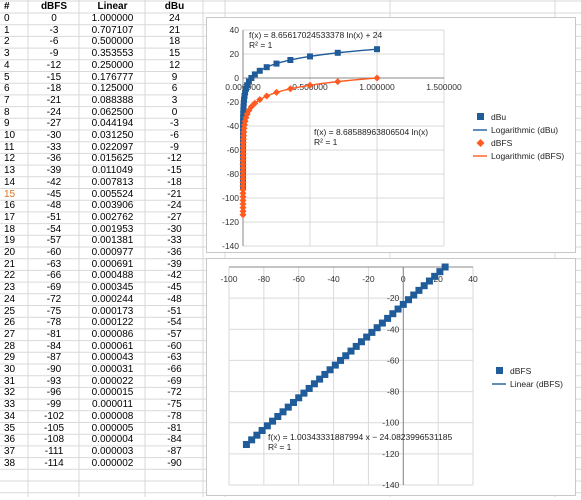  I want to click on row-index: 15, so click(10, 194).